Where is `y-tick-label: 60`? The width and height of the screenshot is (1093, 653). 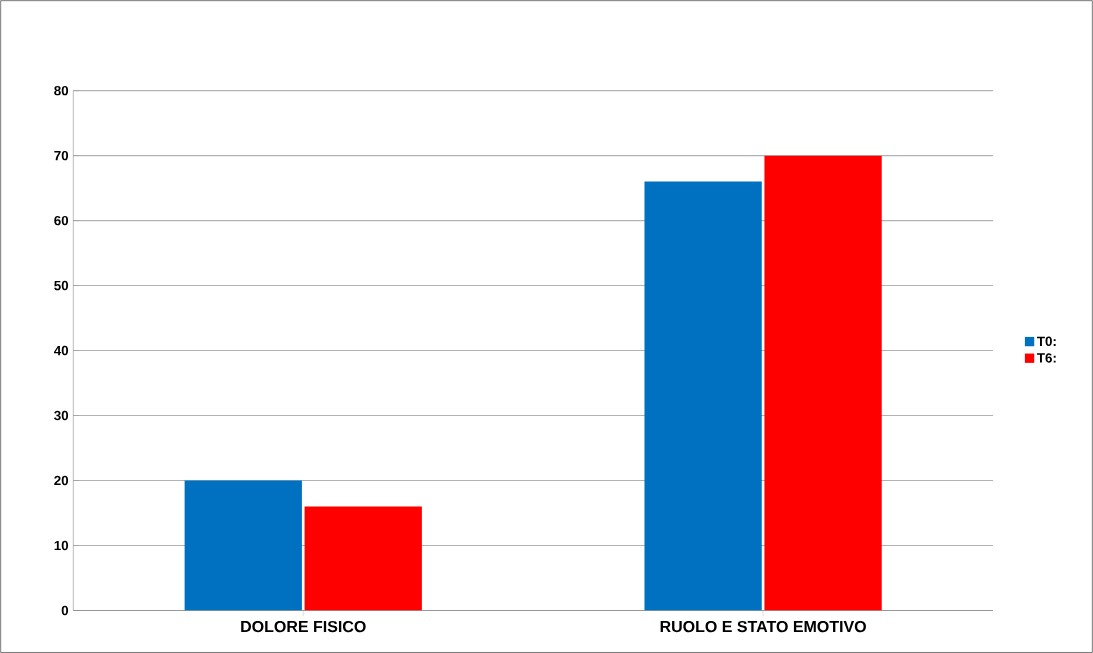 y-tick-label: 60 is located at coordinates (61, 220).